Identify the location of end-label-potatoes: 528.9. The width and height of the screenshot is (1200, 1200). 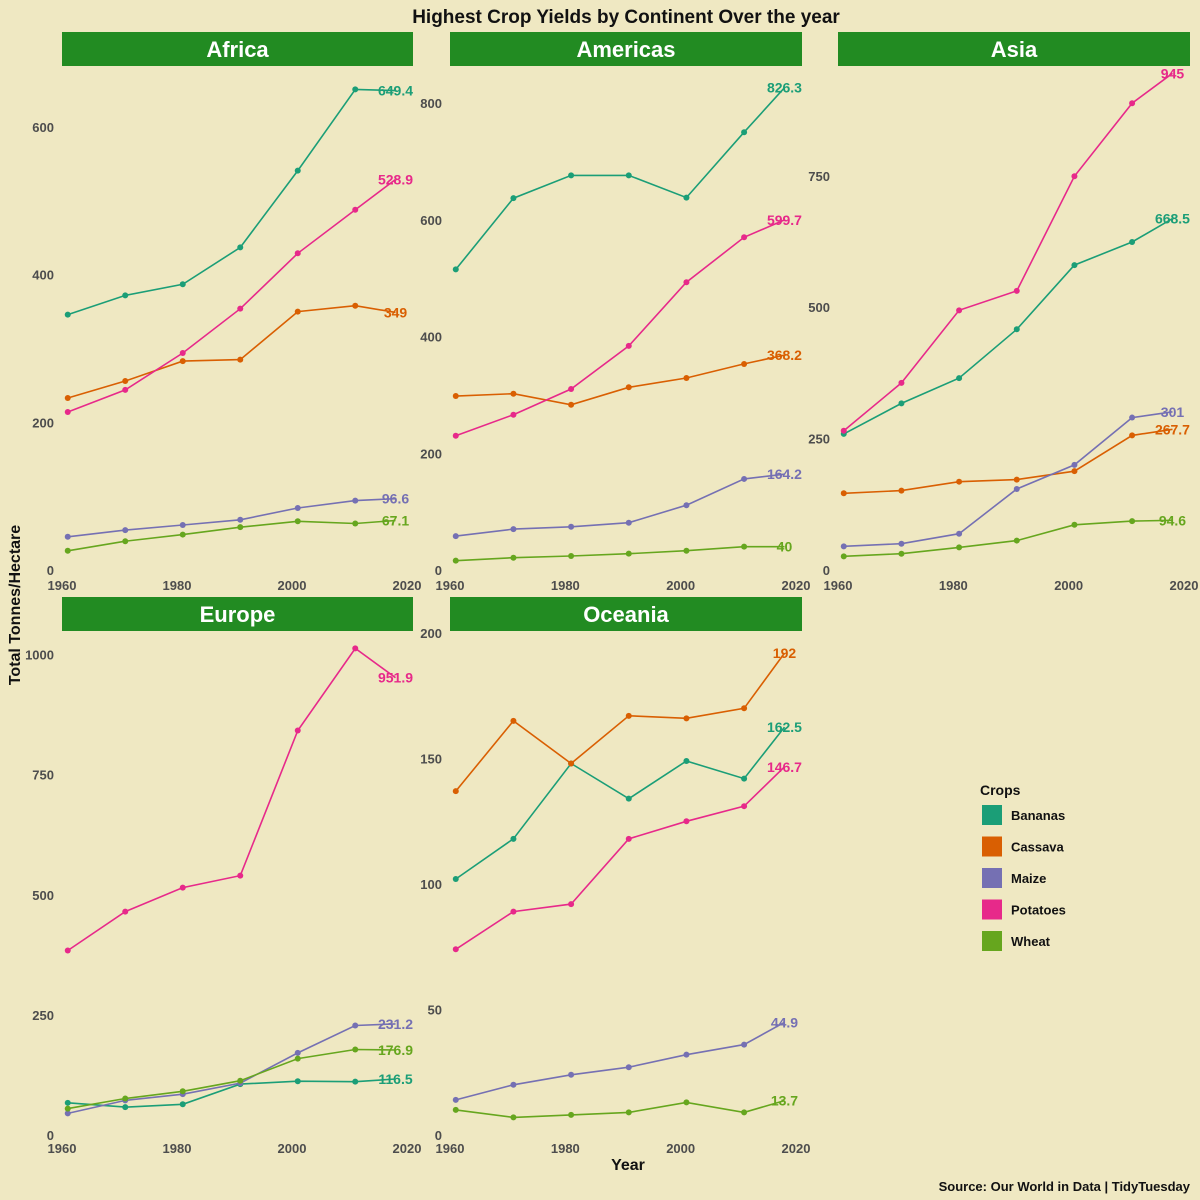
(395, 180).